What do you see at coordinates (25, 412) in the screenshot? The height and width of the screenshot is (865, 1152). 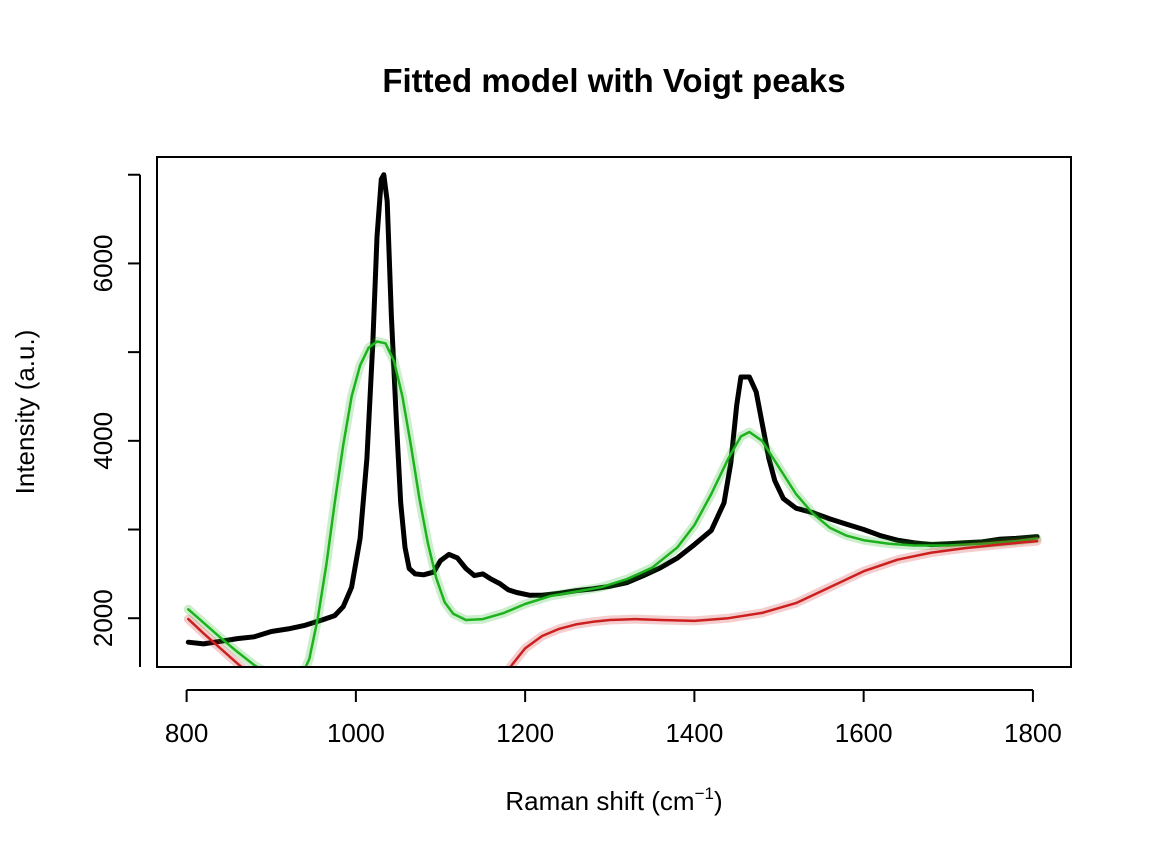 I see `y-axis-label: Intensity (a.u.)` at bounding box center [25, 412].